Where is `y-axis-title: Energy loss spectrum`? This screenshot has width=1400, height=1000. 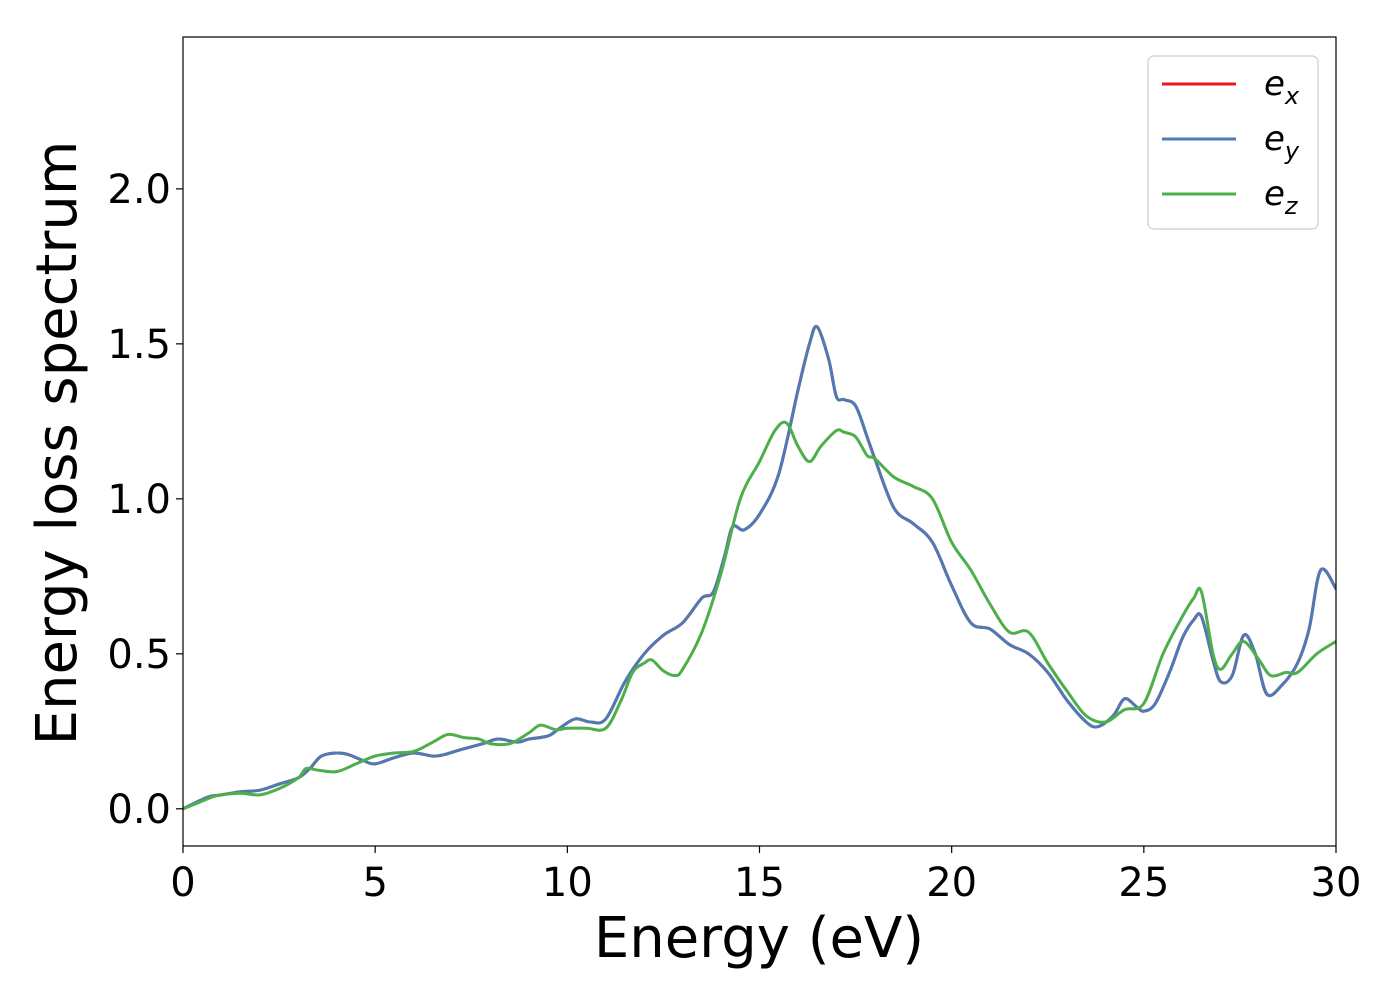
y-axis-title: Energy loss spectrum is located at coordinates (57, 443).